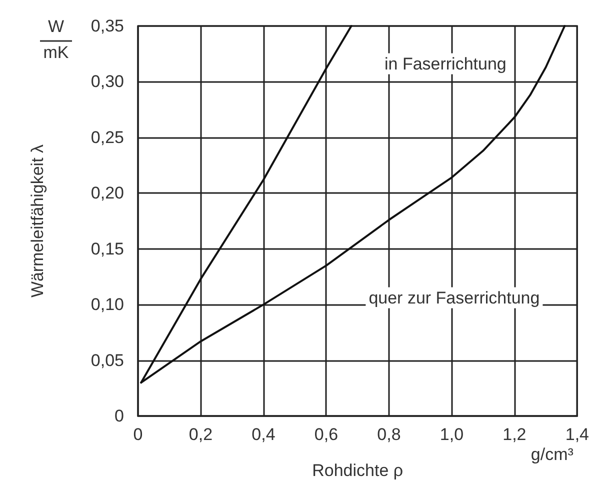 The width and height of the screenshot is (600, 496). I want to click on y-tick-label: 0,35, so click(107, 26).